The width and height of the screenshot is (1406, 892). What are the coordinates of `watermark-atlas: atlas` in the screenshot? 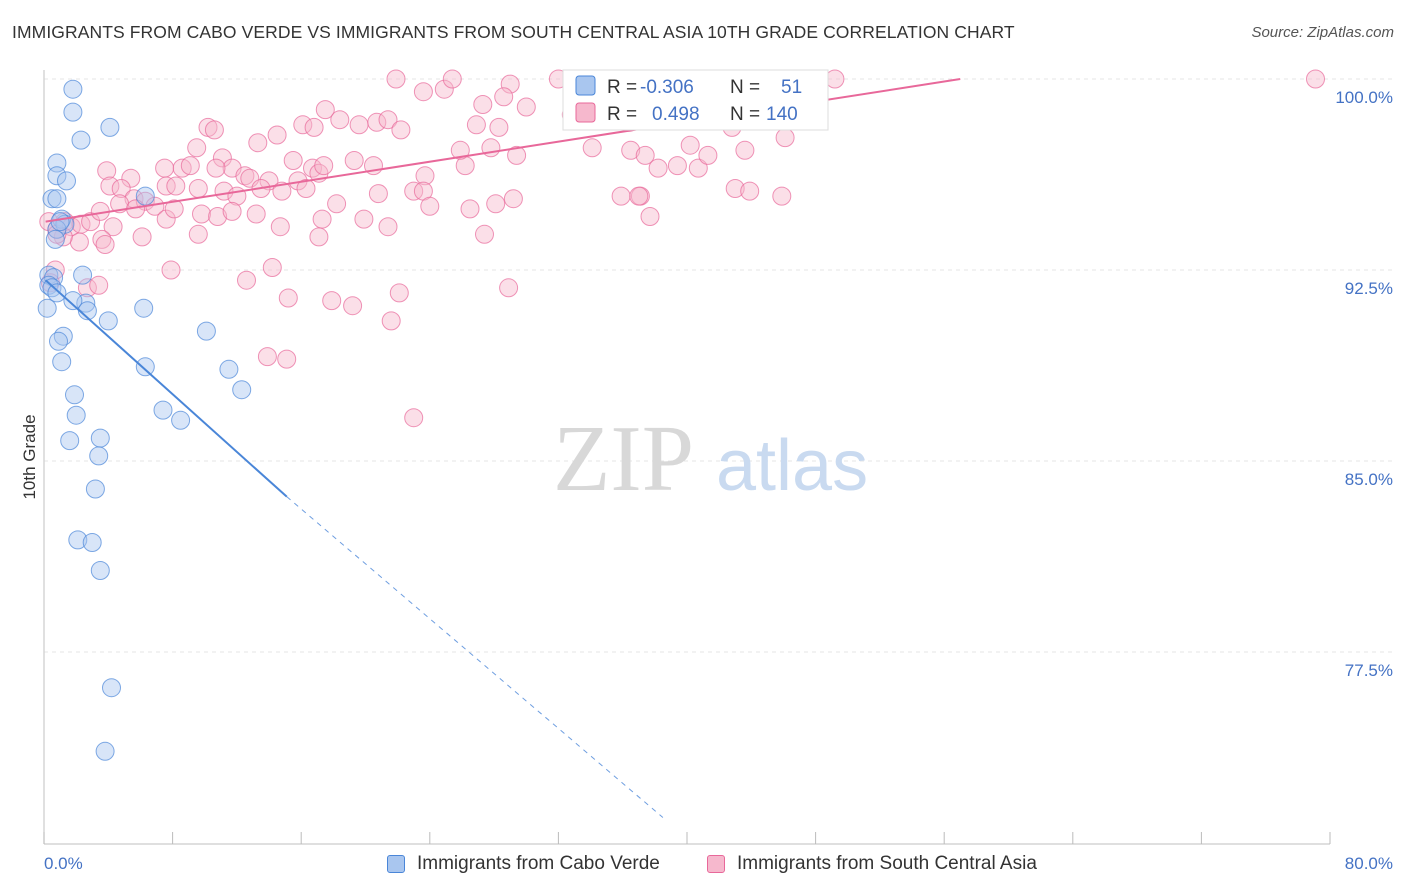 It's located at (792, 466).